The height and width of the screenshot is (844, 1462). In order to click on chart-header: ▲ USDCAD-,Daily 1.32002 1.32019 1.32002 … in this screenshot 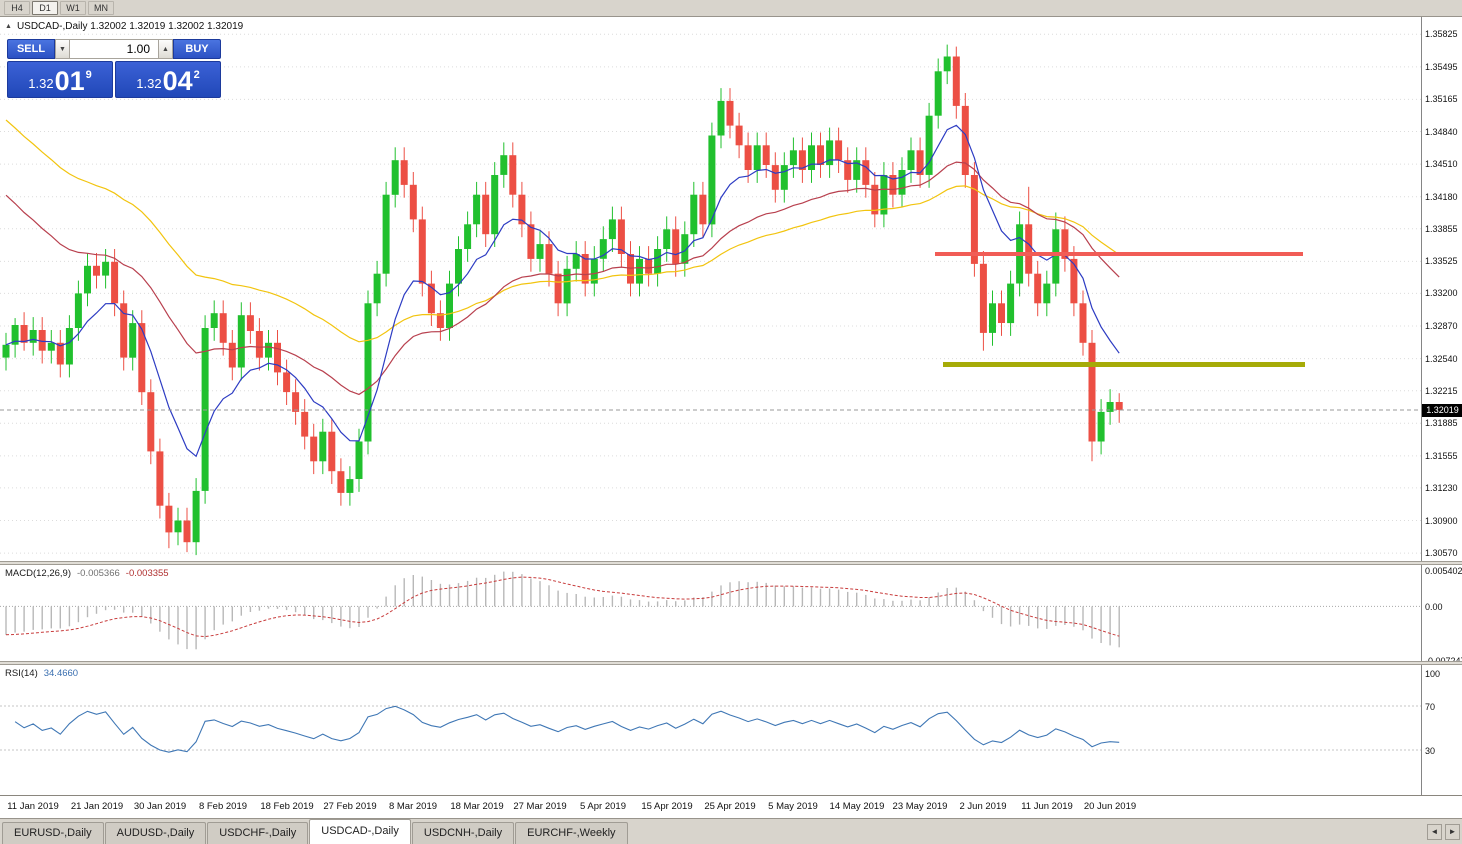, I will do `click(124, 26)`.